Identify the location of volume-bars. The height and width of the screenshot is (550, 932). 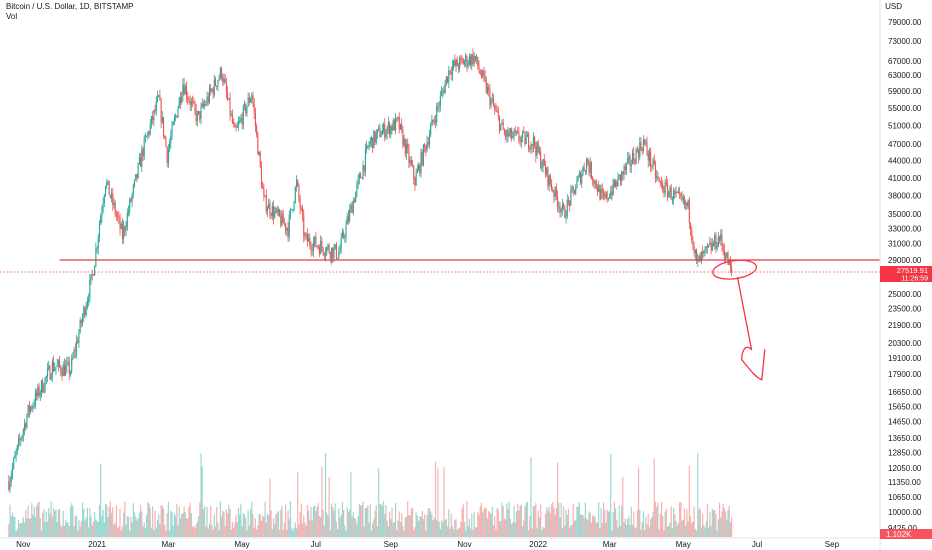
(370, 494).